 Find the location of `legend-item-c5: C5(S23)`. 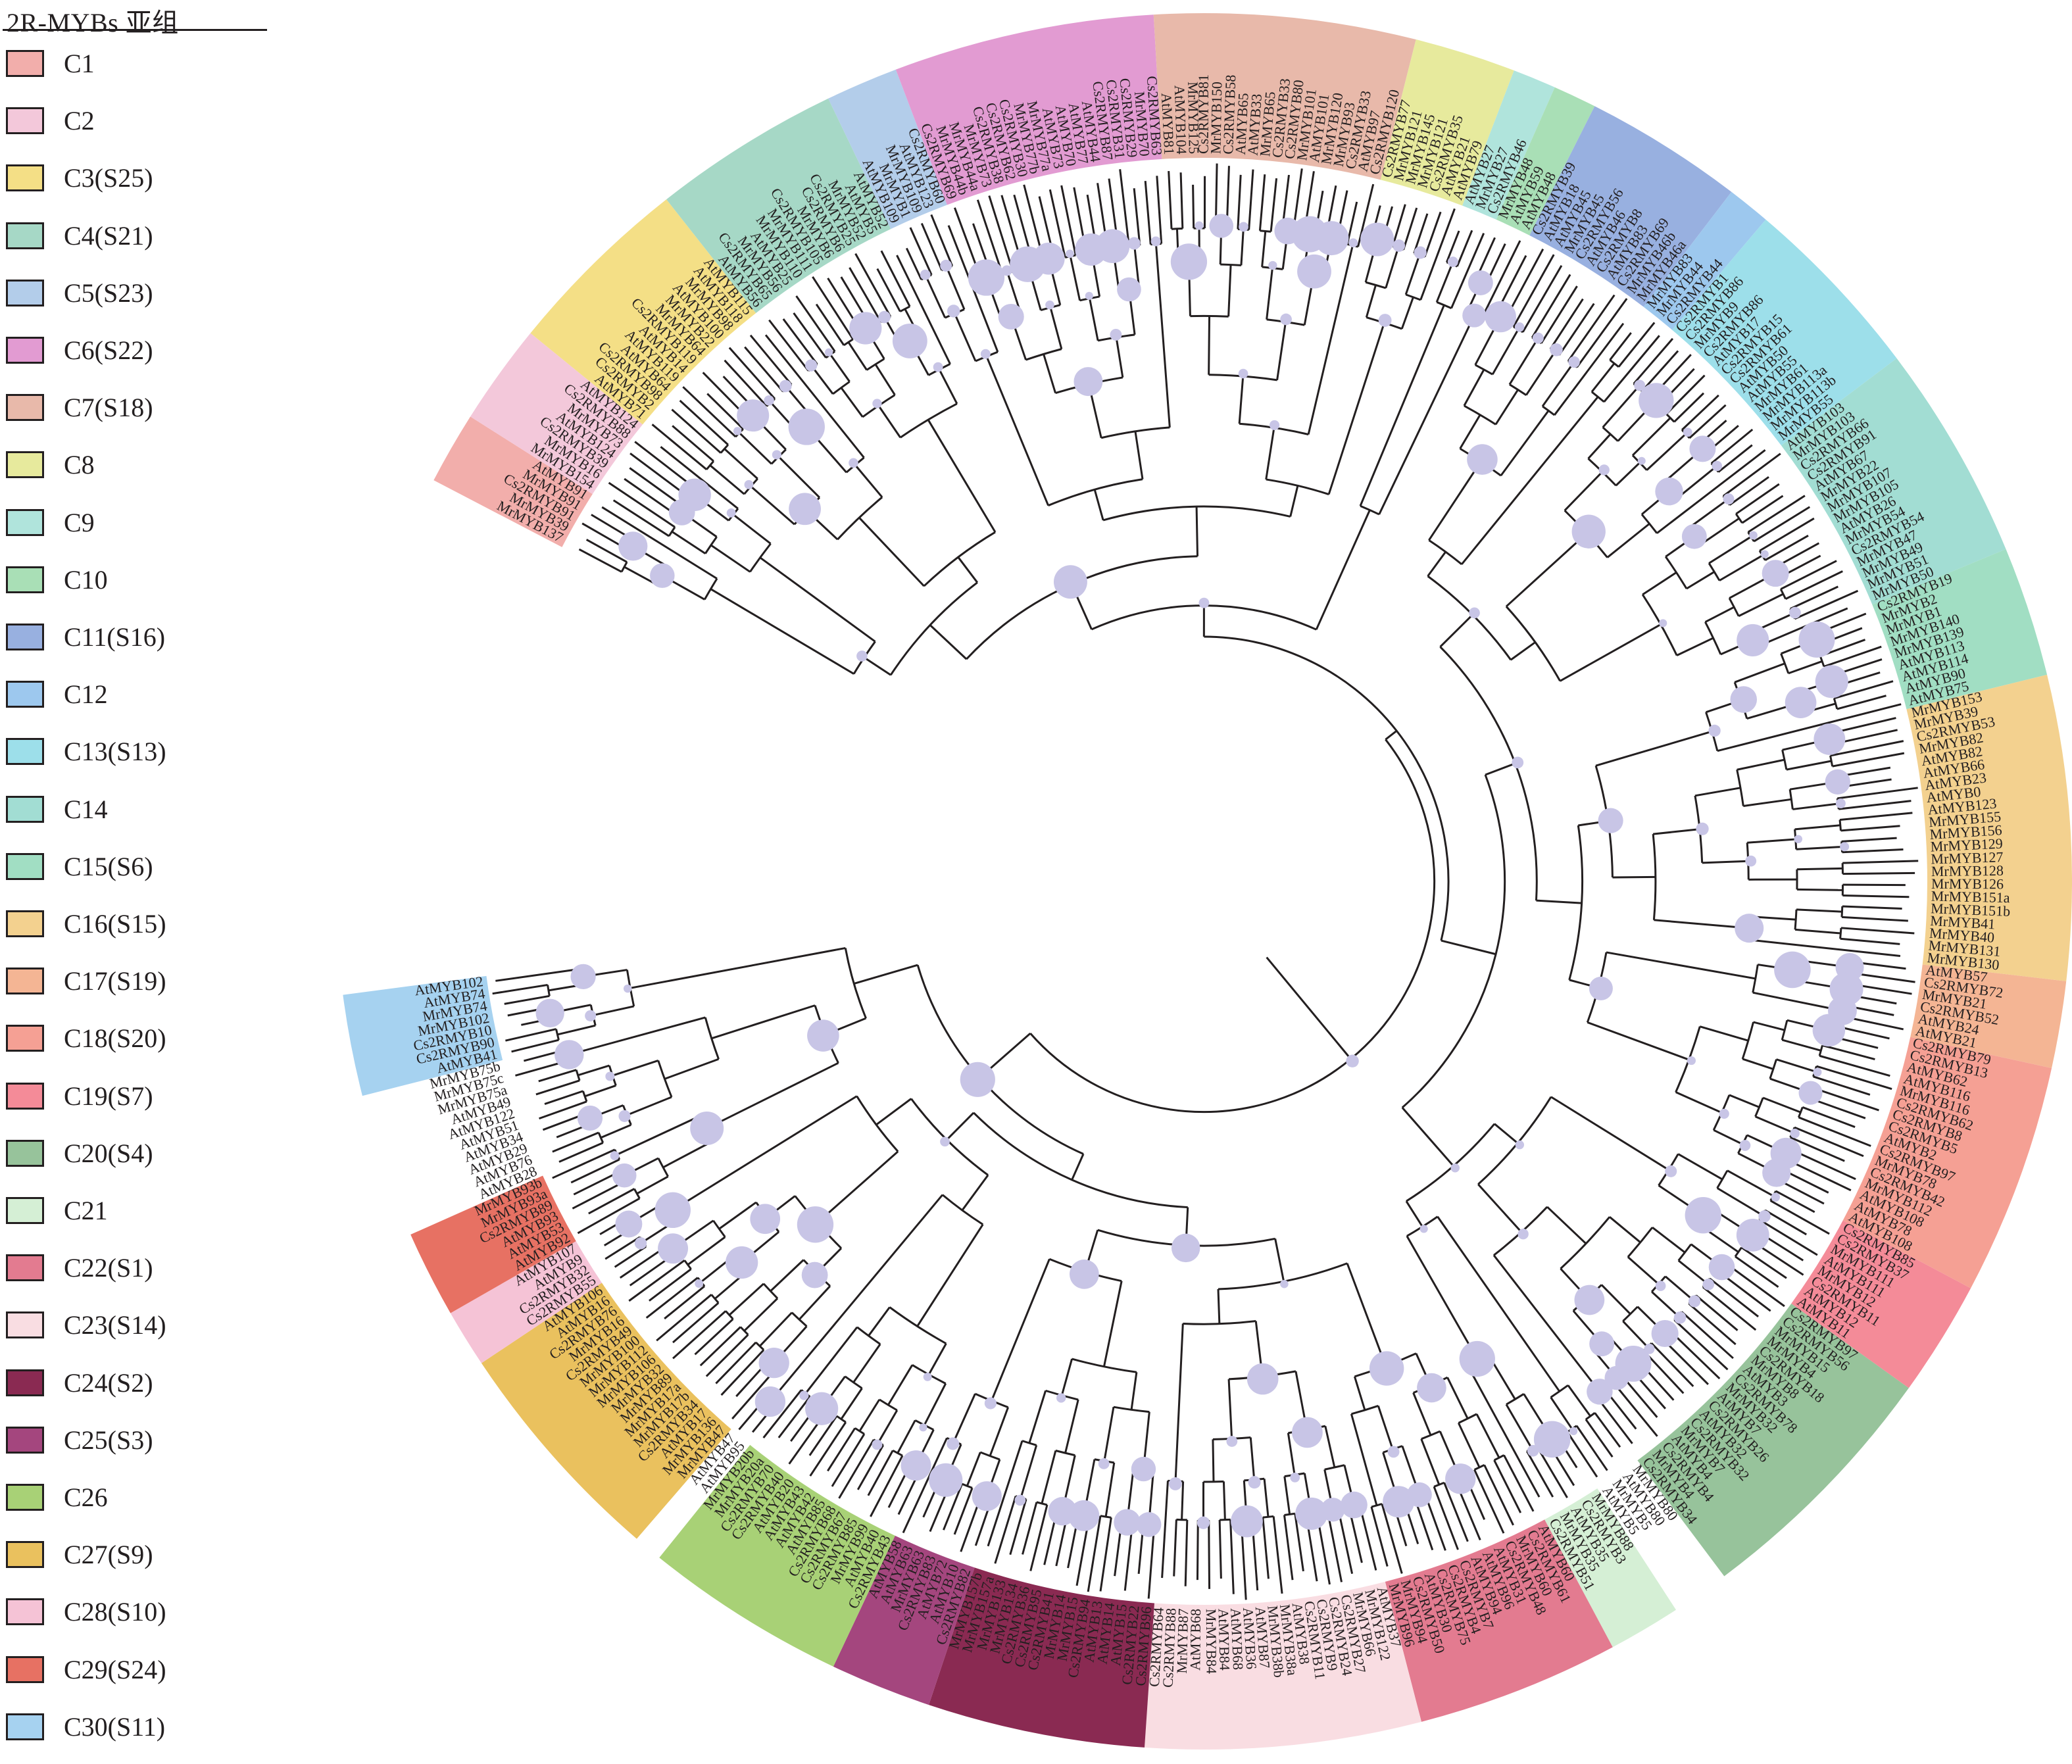

legend-item-c5: C5(S23) is located at coordinates (137, 294).